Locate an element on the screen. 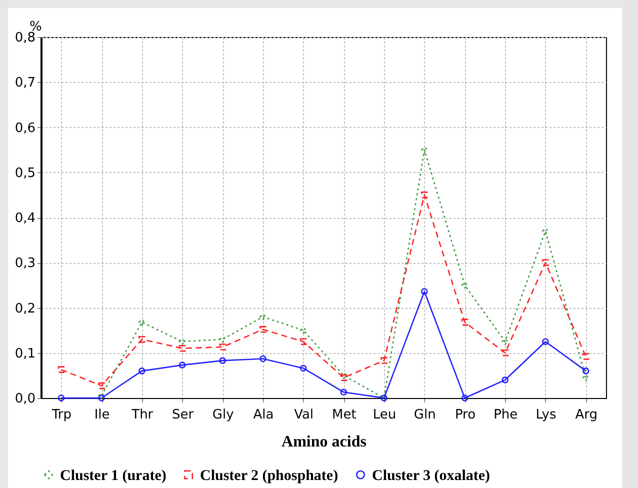 This screenshot has width=638, height=488. x-tick-label: Lys is located at coordinates (546, 415).